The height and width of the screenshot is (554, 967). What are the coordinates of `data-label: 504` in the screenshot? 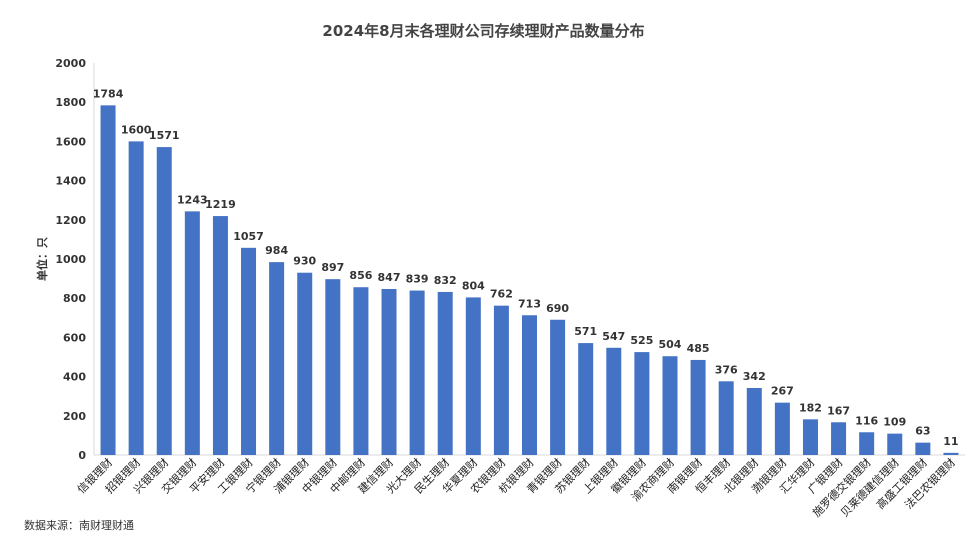 It's located at (669, 344).